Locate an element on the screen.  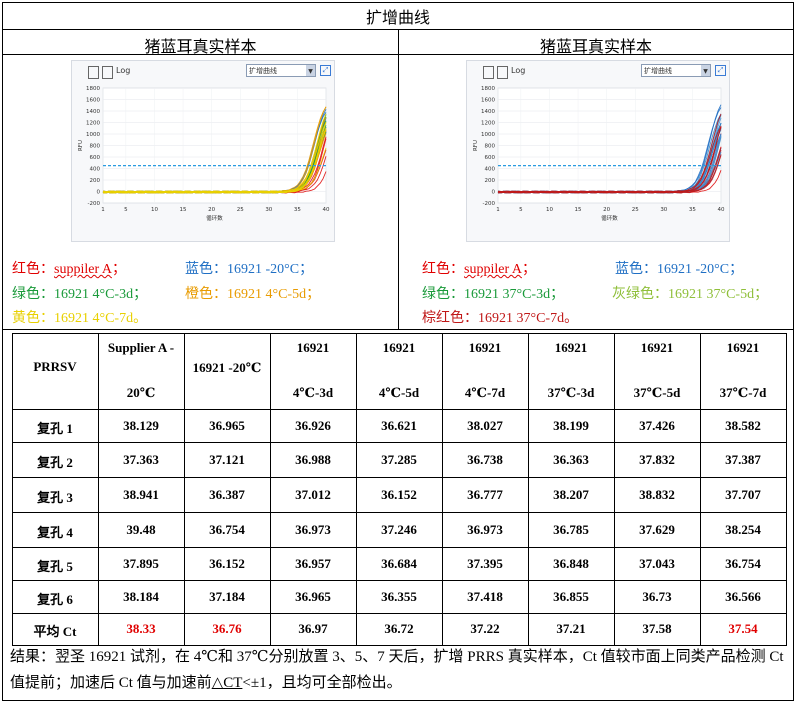
average-ct-label: 平均 Ct is located at coordinates (55, 631).